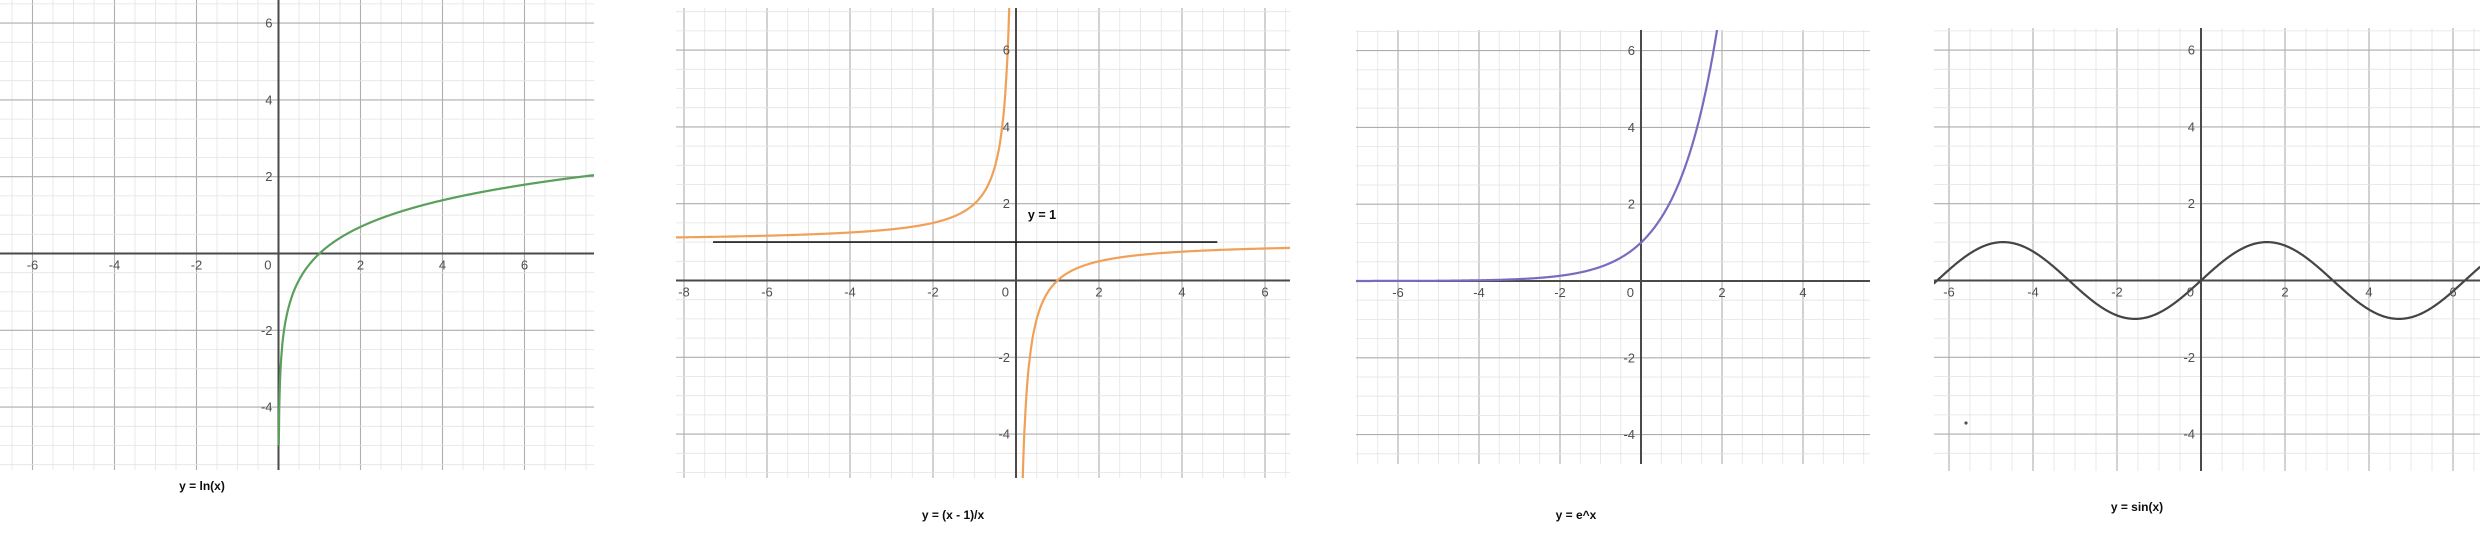 This screenshot has height=552, width=2480. I want to click on stray-dot, so click(1966, 423).